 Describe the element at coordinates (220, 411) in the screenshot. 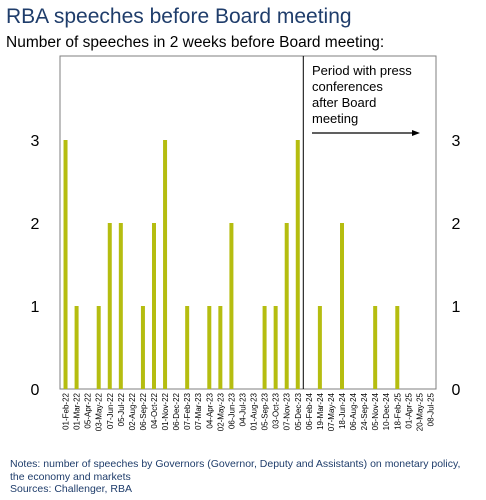

I see `x-tick-label: 02-May-23` at that location.